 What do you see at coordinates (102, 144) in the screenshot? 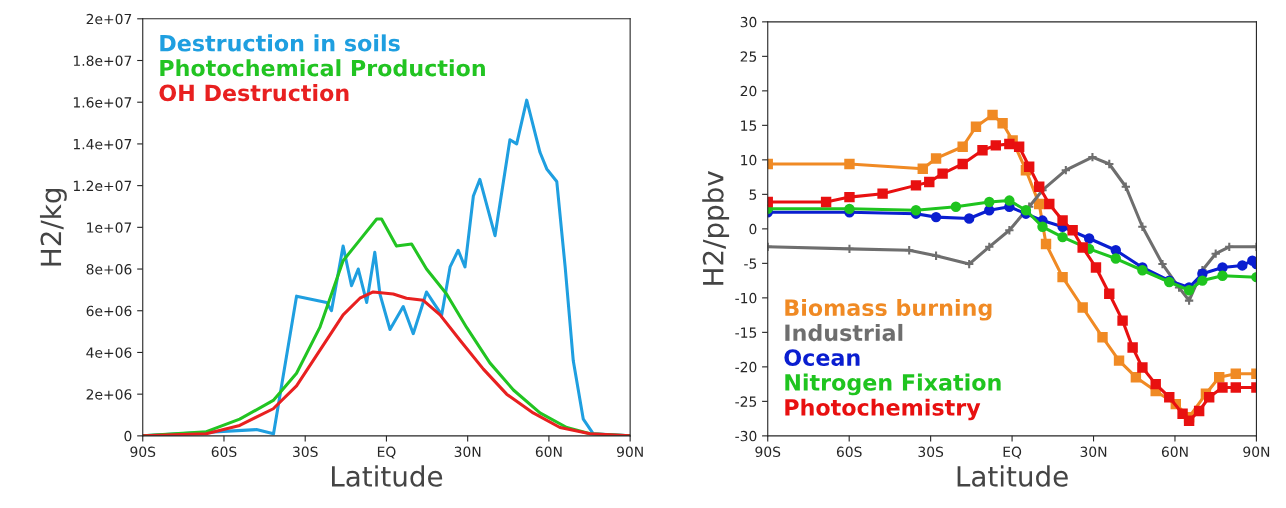
I see `y-tick-label: 1.4e+07` at bounding box center [102, 144].